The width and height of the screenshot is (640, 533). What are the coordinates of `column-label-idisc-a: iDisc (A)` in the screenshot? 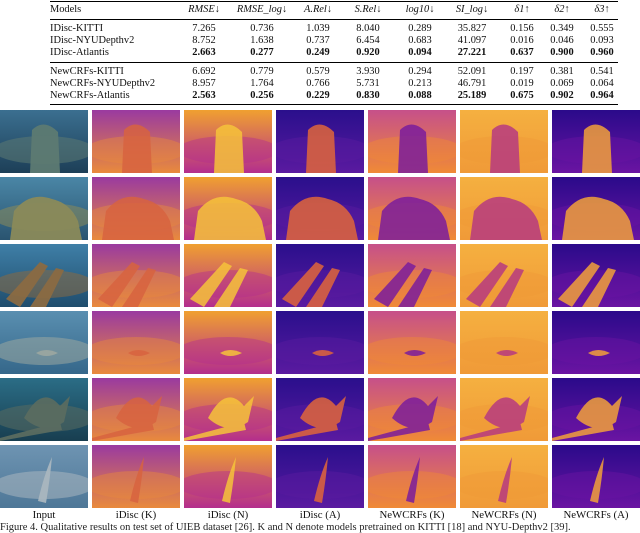 It's located at (320, 515).